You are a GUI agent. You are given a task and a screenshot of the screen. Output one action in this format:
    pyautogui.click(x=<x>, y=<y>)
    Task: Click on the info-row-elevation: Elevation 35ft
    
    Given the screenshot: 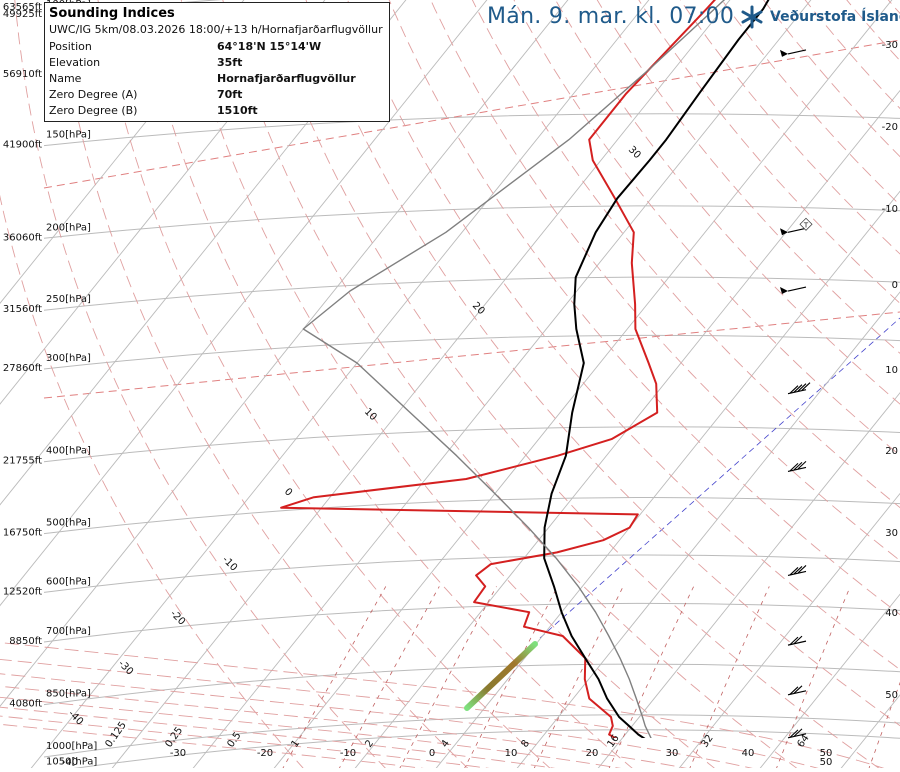 What is the action you would take?
    pyautogui.click(x=217, y=63)
    